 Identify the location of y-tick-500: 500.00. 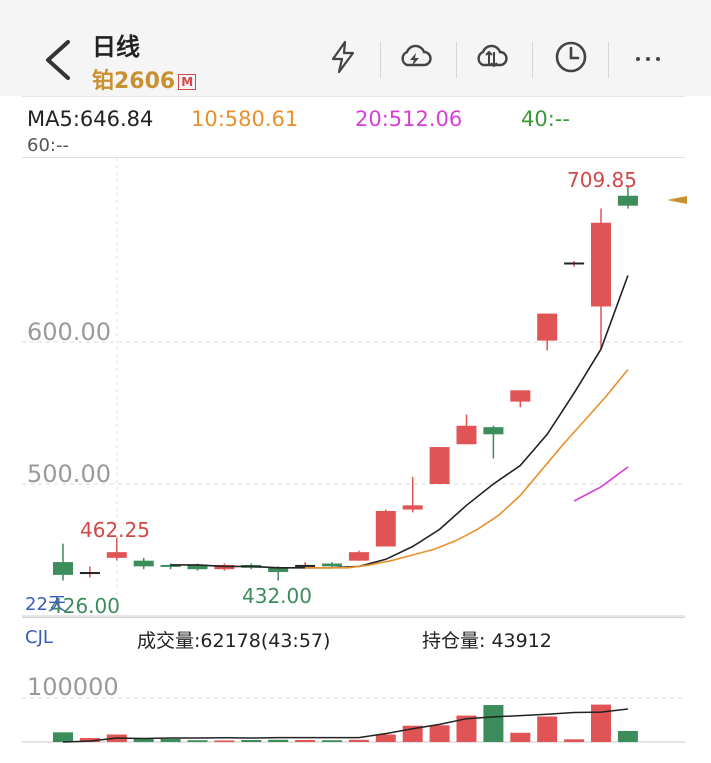
(69, 474).